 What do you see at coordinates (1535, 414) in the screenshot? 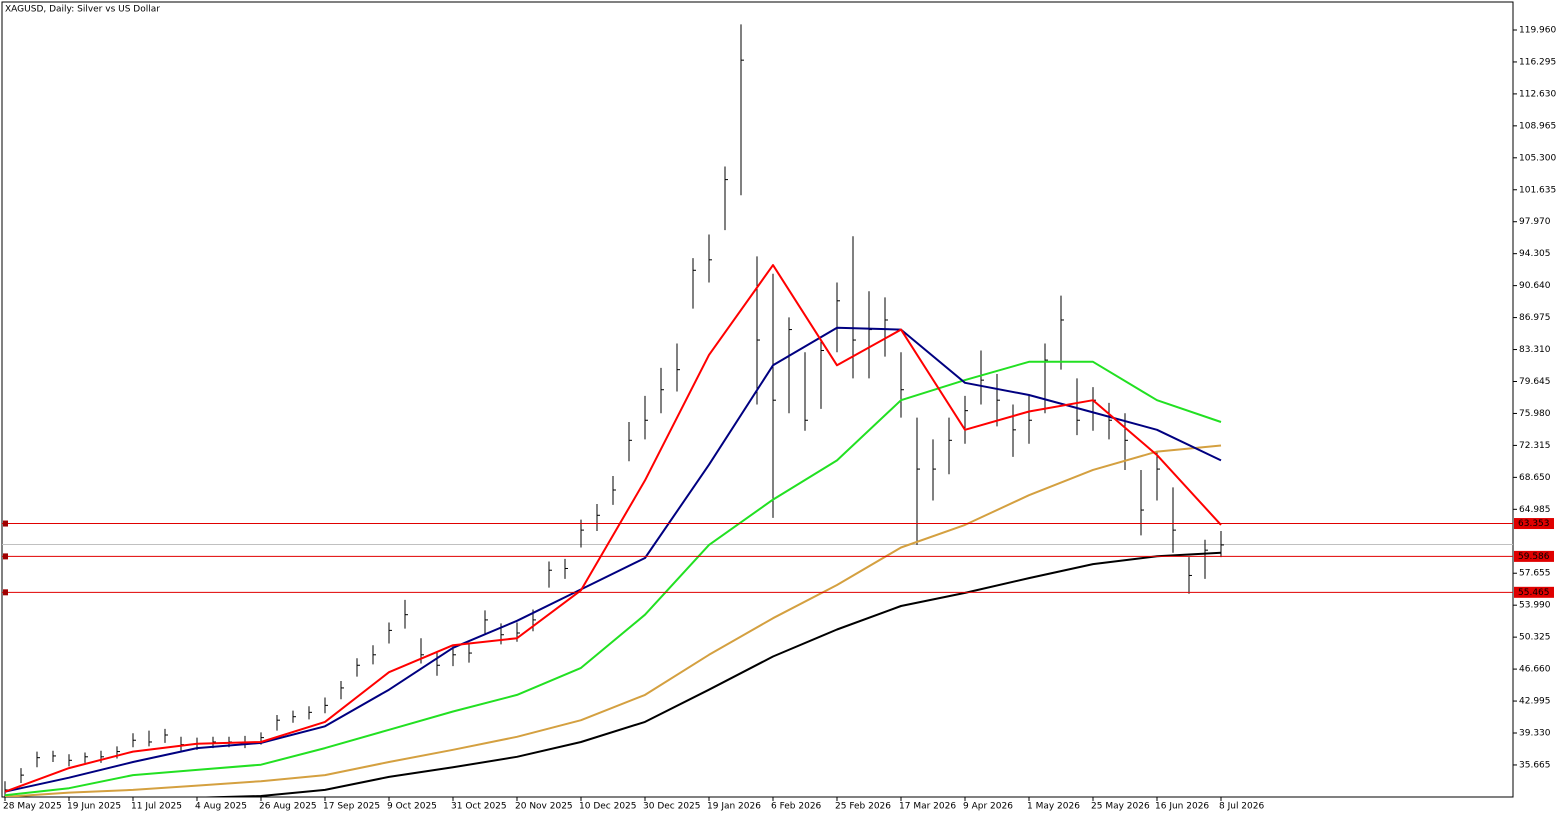
I see `y-tick-label: 75.980` at bounding box center [1535, 414].